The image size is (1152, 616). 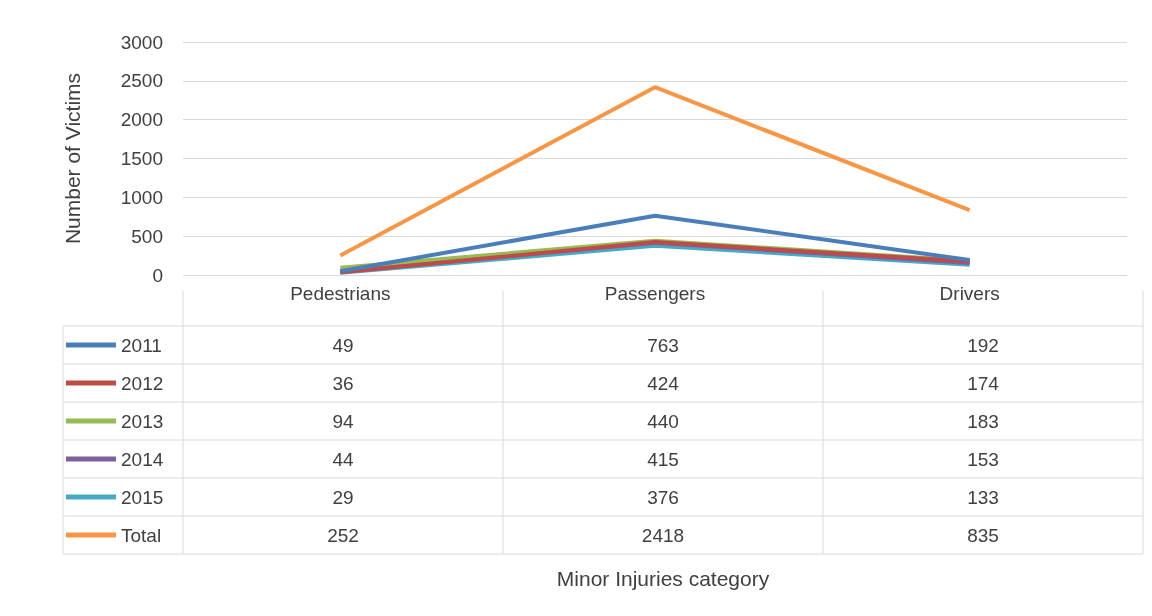 What do you see at coordinates (343, 345) in the screenshot?
I see `data-label: 49` at bounding box center [343, 345].